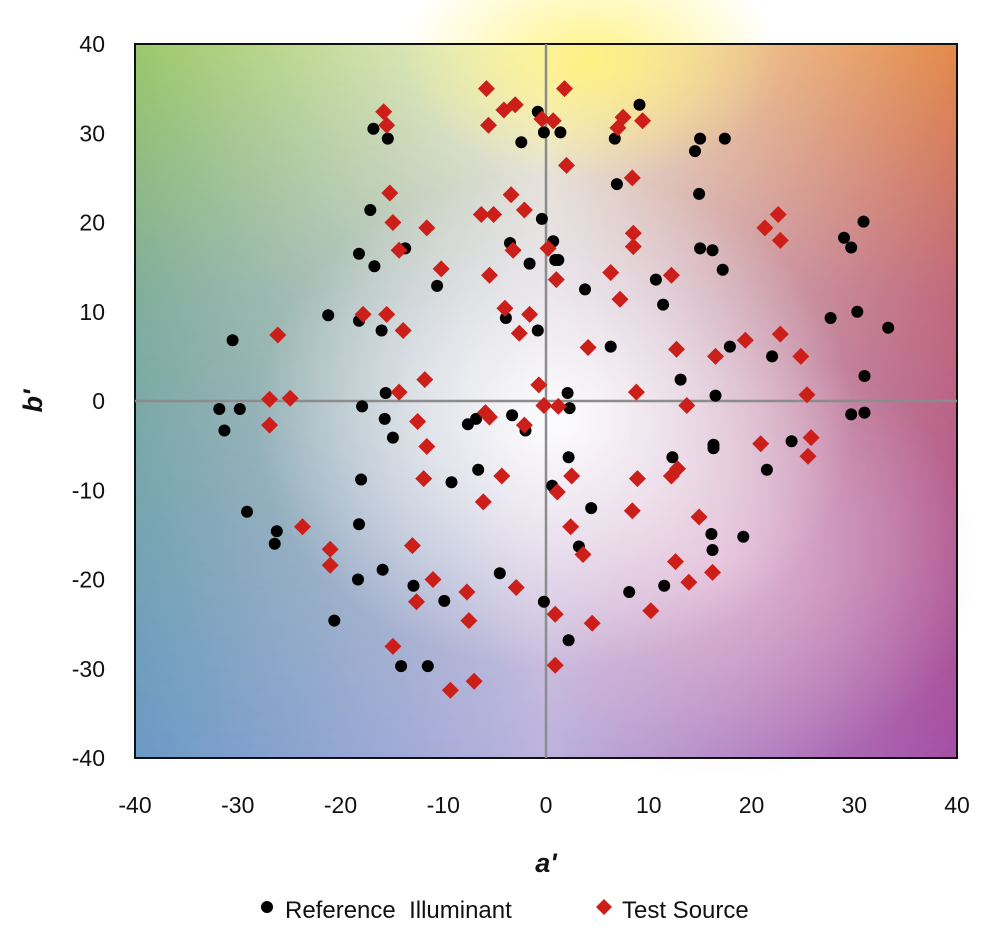  What do you see at coordinates (604, 907) in the screenshot?
I see `legend-test-marker` at bounding box center [604, 907].